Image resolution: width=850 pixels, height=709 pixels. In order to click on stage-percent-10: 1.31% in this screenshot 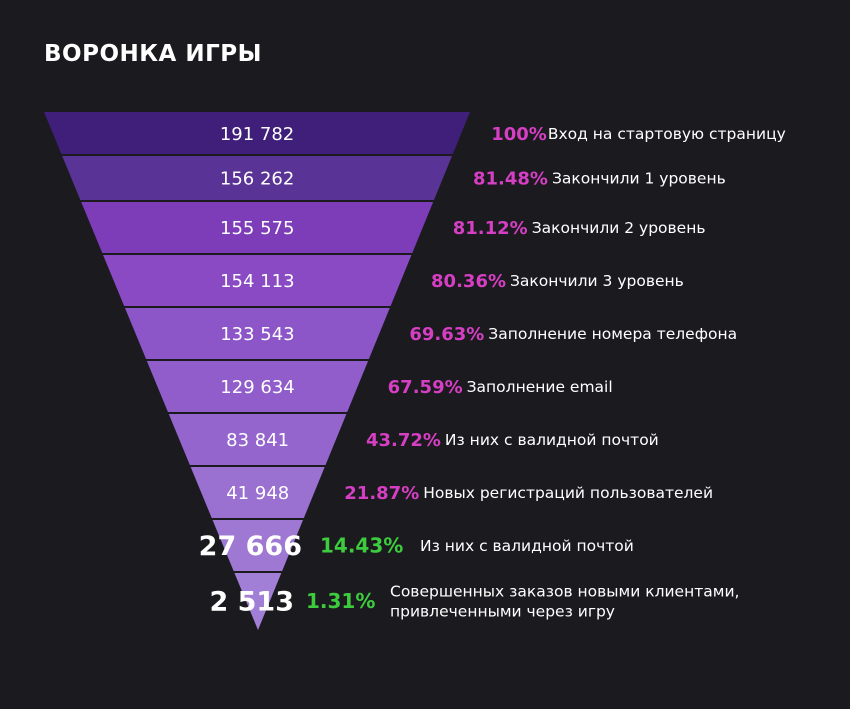, I will do `click(340, 601)`.